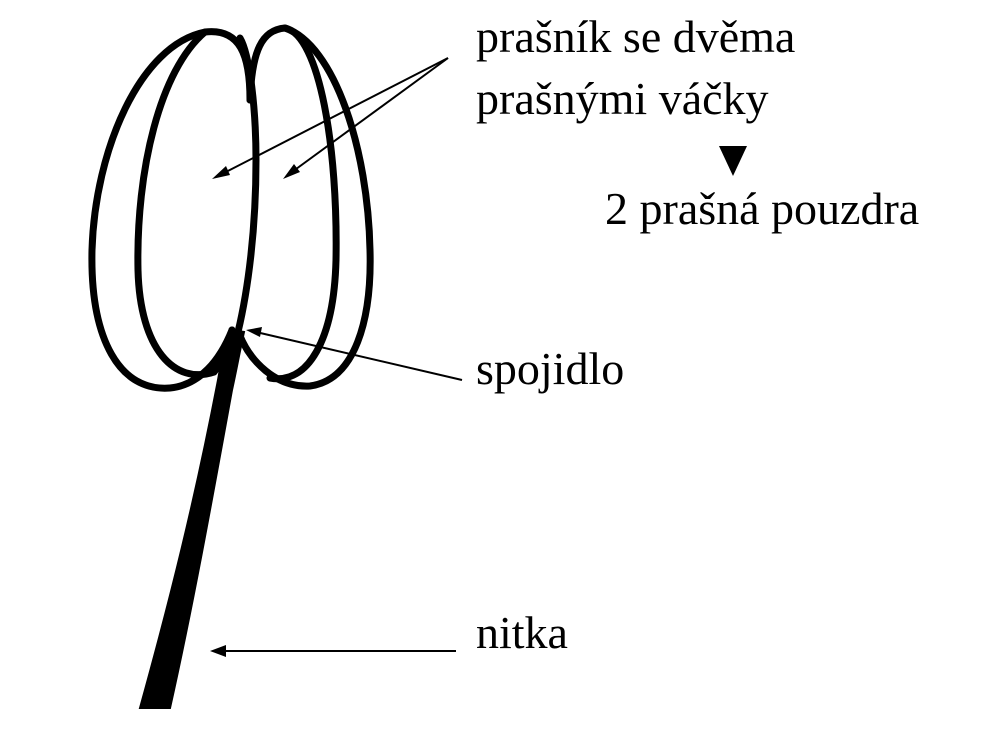 Image resolution: width=984 pixels, height=752 pixels. I want to click on filament-leader-arrowhead, so click(218, 651).